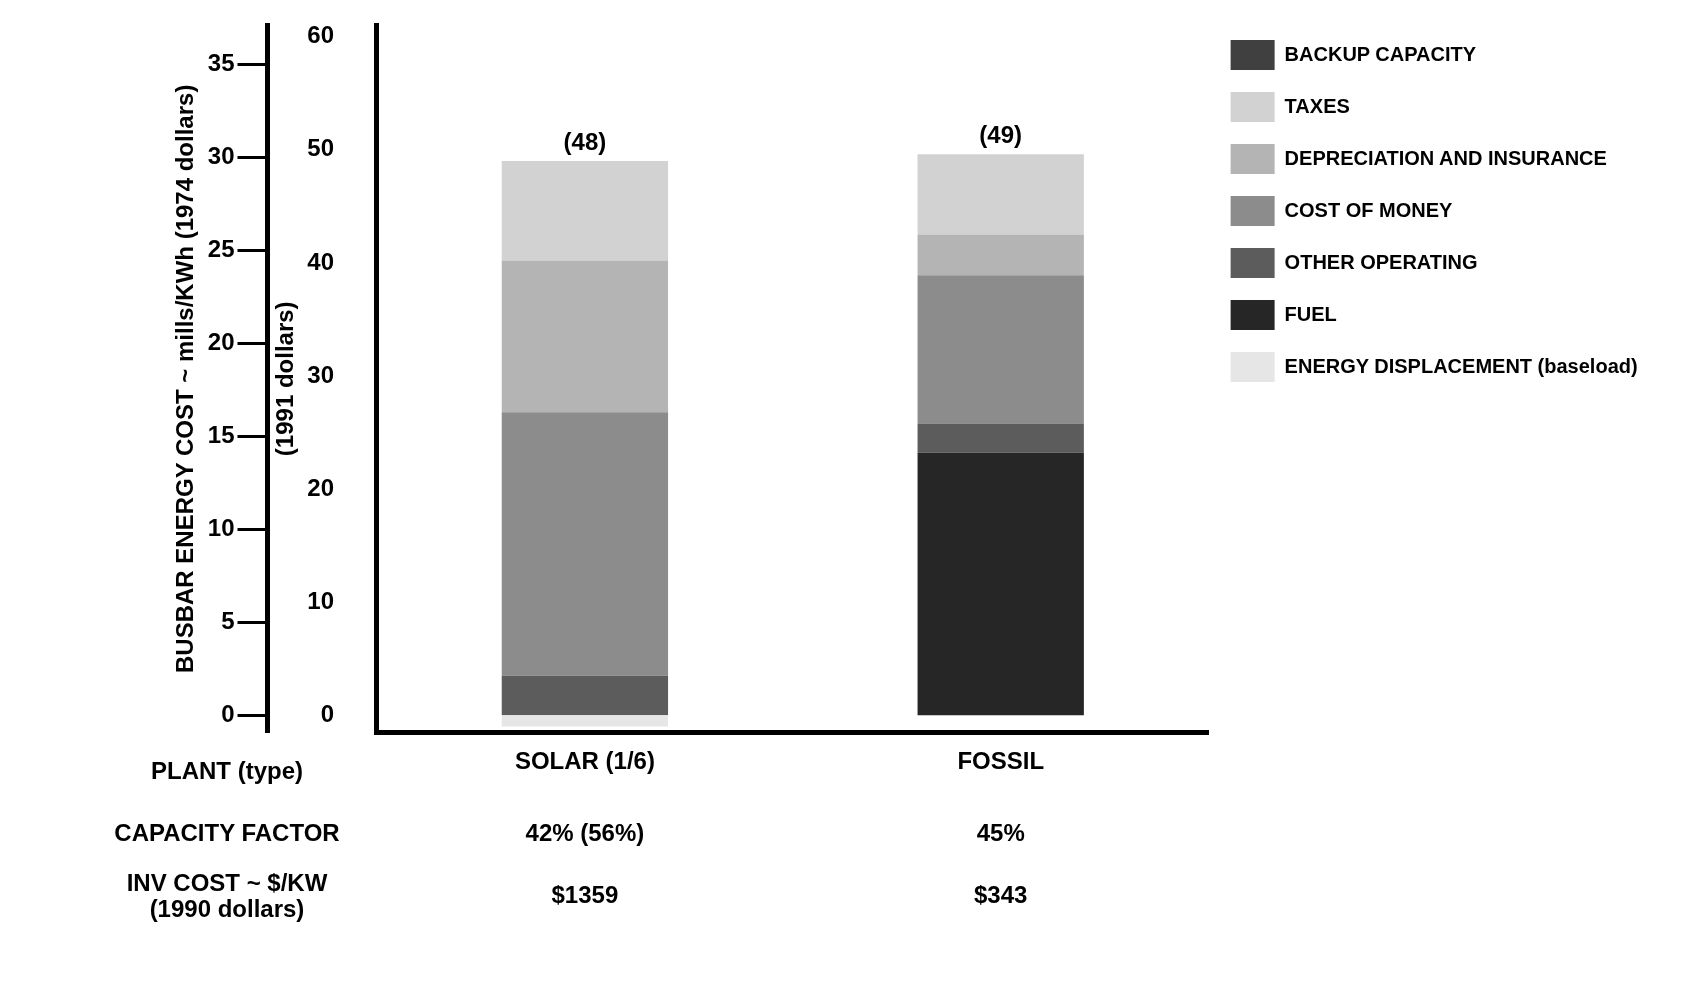 The width and height of the screenshot is (1682, 997). Describe the element at coordinates (320, 148) in the screenshot. I see `y-tick-label: 50` at that location.